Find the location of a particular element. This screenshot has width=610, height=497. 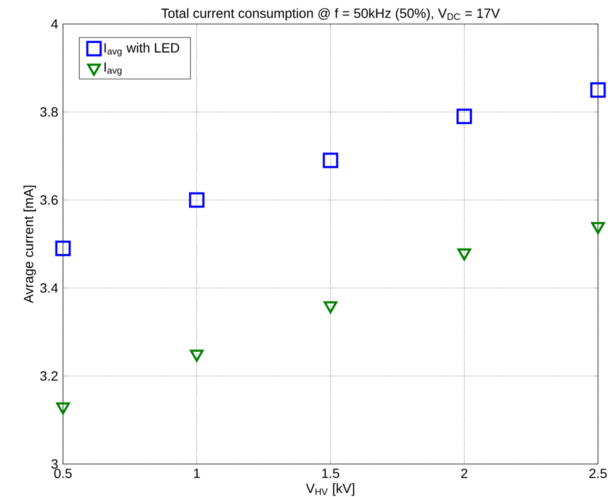

x-tick-label: 0.5 is located at coordinates (63, 473).